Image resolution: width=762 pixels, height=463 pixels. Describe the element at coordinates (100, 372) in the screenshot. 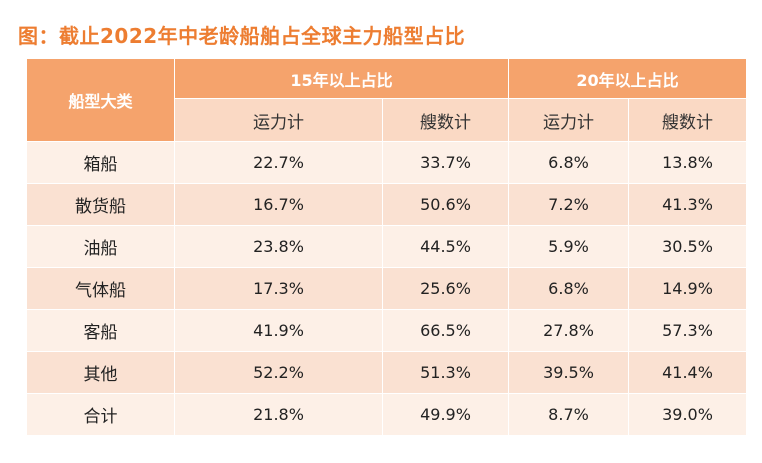

I see `row-label: 其他` at that location.